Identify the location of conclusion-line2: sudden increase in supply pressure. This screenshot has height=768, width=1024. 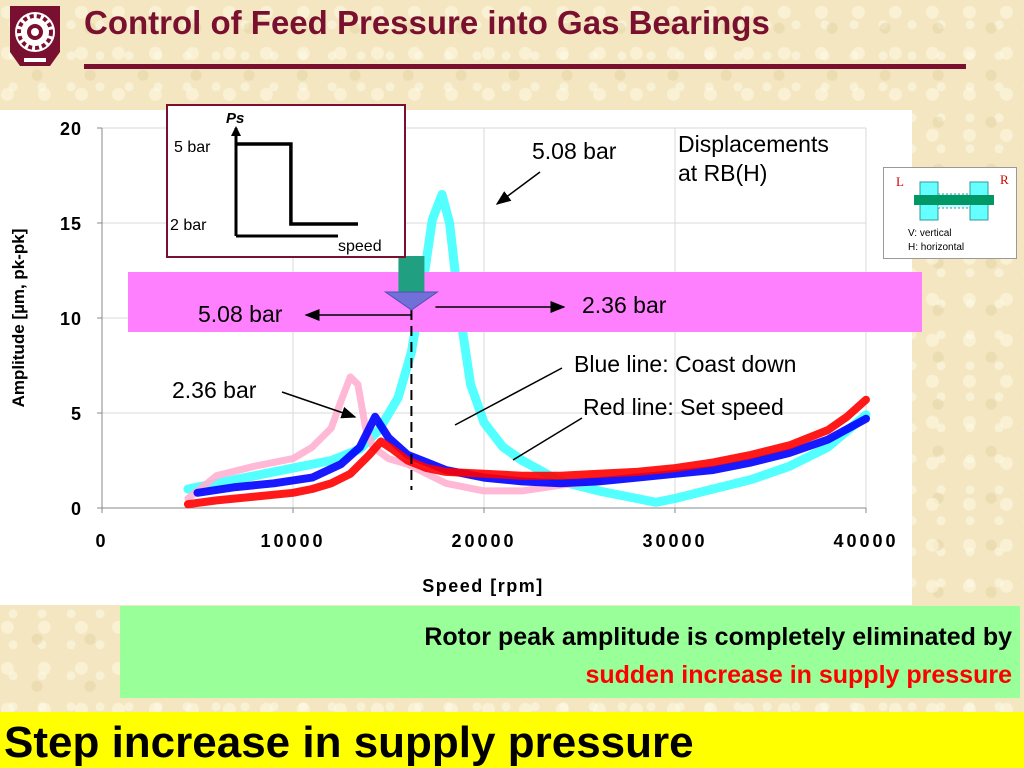
(798, 675).